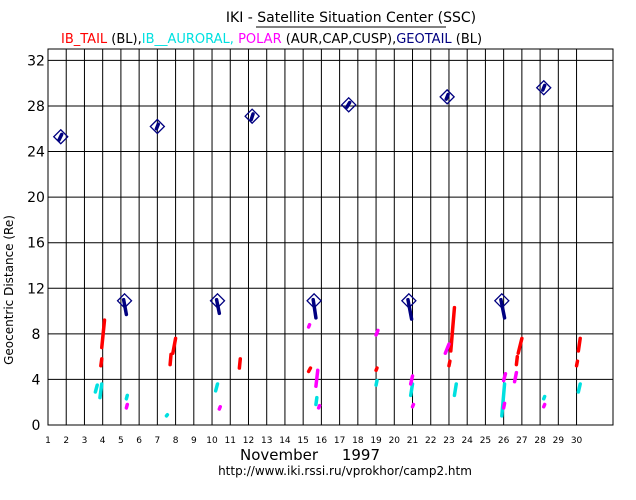 Image resolution: width=636 pixels, height=500 pixels. Describe the element at coordinates (430, 441) in the screenshot. I see `x-tick-label: 22` at that location.